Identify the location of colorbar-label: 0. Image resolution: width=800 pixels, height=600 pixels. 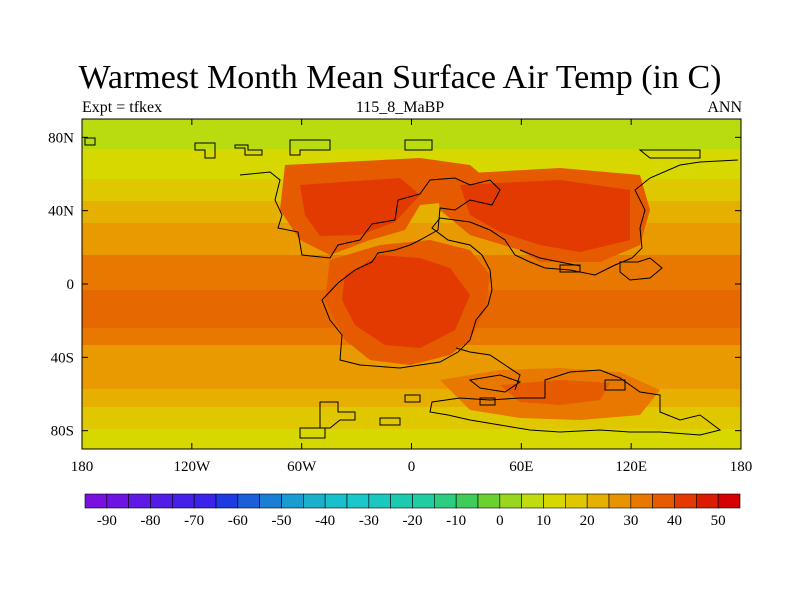
(500, 521).